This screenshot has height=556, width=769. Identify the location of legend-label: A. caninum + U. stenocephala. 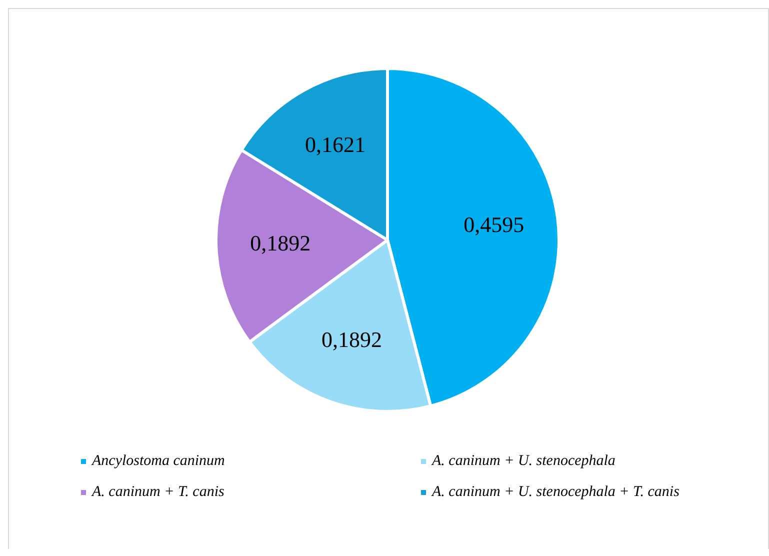
(524, 461).